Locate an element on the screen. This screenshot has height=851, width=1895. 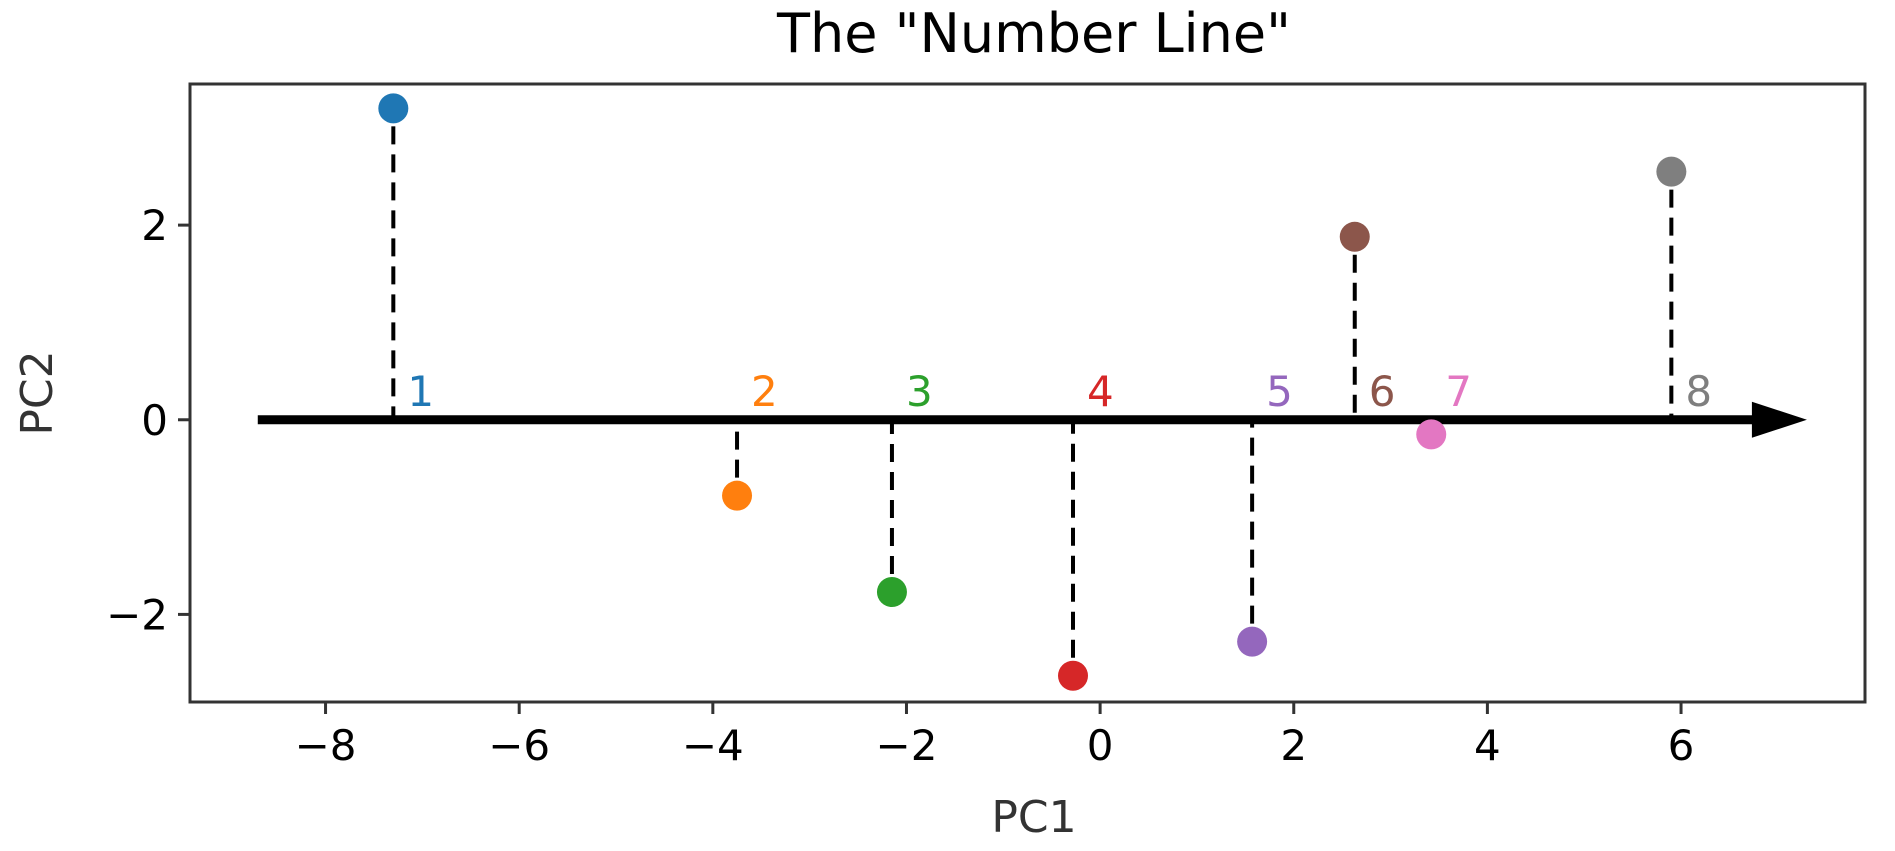
y-tick-label: 0 is located at coordinates (154, 420).